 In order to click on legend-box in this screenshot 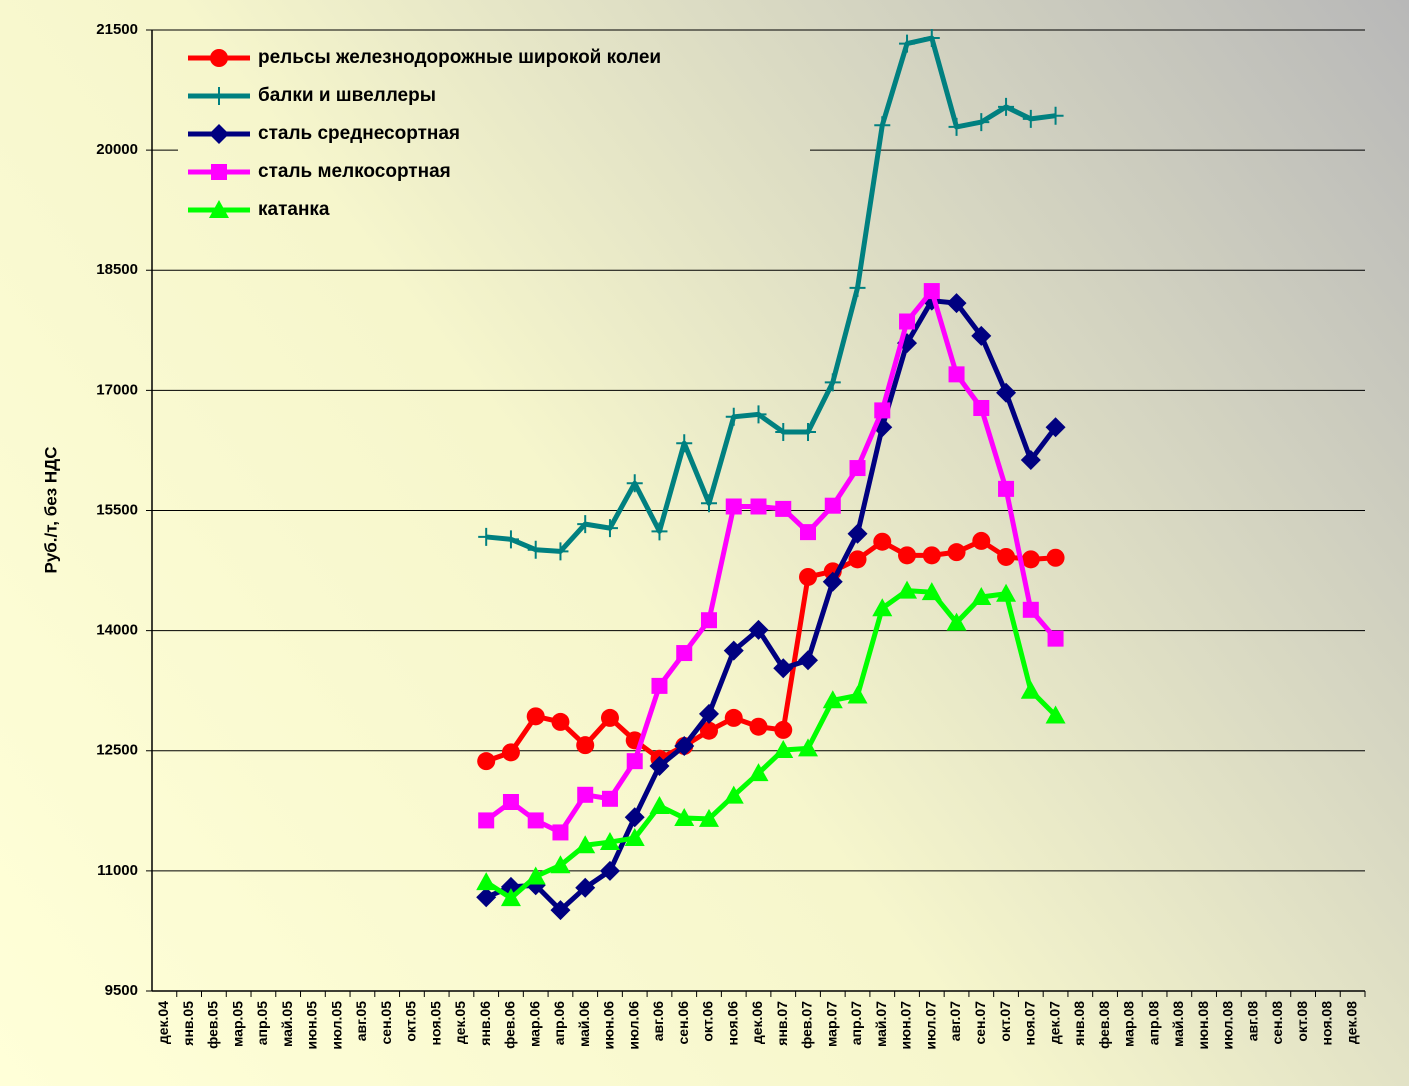, I will do `click(494, 134)`.